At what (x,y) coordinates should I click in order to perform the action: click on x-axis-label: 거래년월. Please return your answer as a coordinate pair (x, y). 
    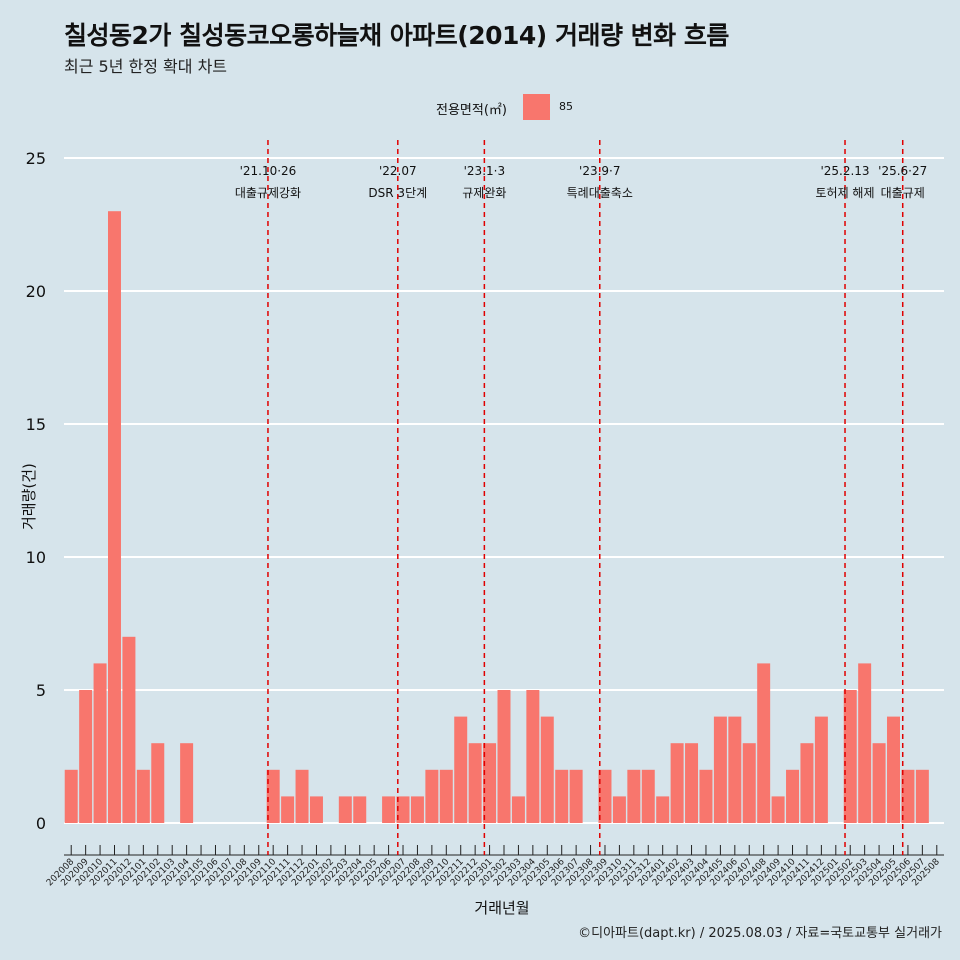
    Looking at the image, I should click on (502, 908).